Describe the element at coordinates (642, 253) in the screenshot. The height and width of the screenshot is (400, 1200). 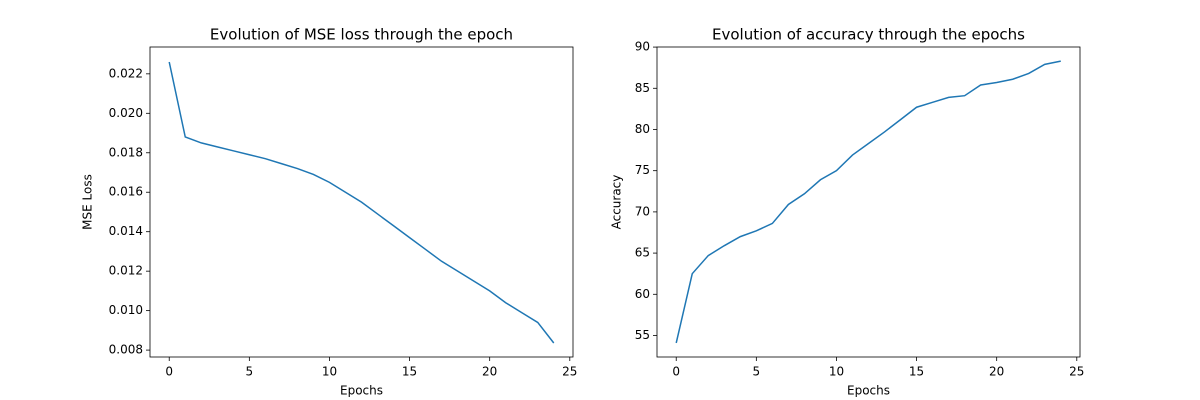
I see `y-tick-label: 65` at that location.